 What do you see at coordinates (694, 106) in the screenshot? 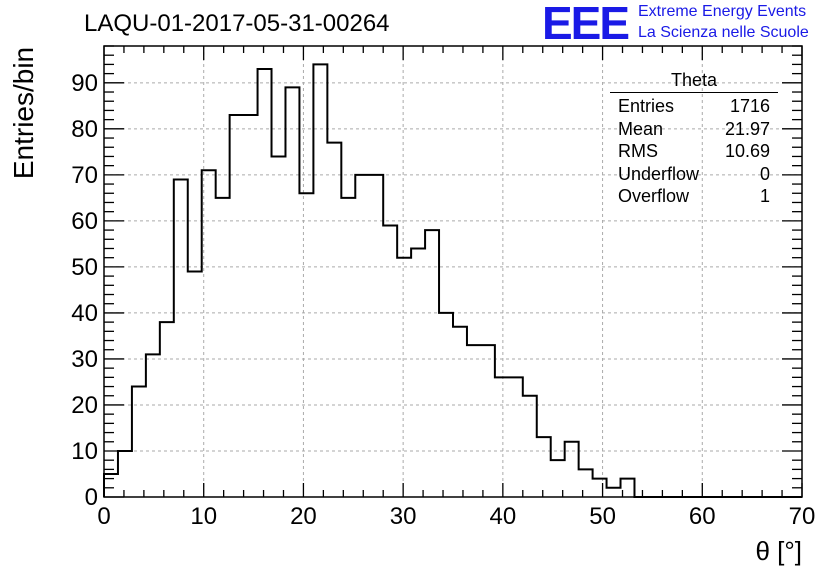
I see `stats-row-entries: Entries 1716` at bounding box center [694, 106].